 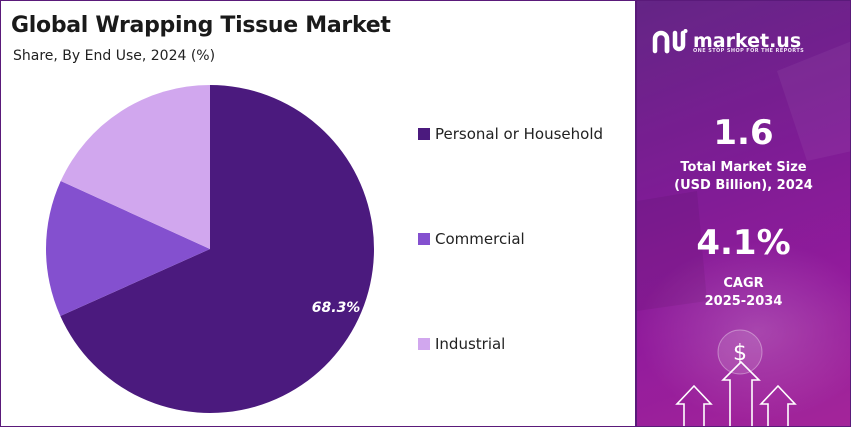 I want to click on pie-slice-industrial, so click(x=135, y=167).